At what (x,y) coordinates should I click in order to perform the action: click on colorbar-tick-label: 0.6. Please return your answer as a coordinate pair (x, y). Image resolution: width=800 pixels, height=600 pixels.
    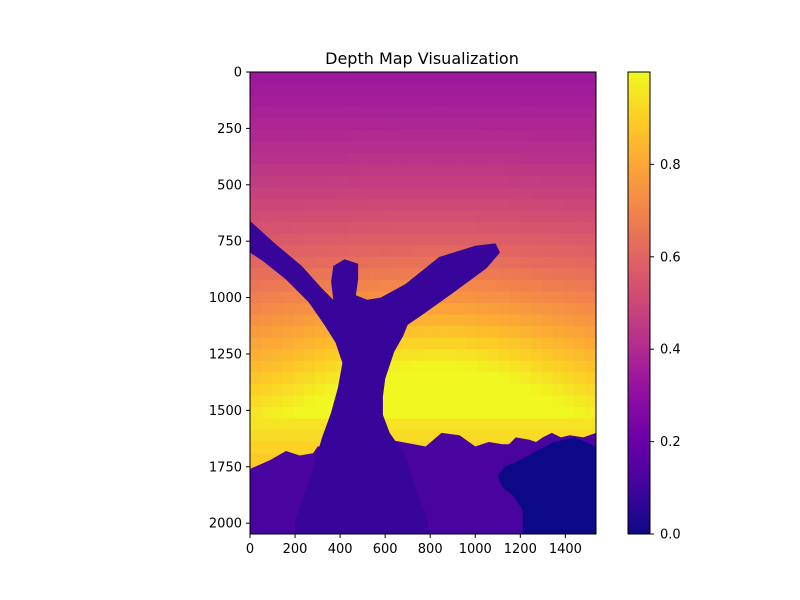
    Looking at the image, I should click on (670, 257).